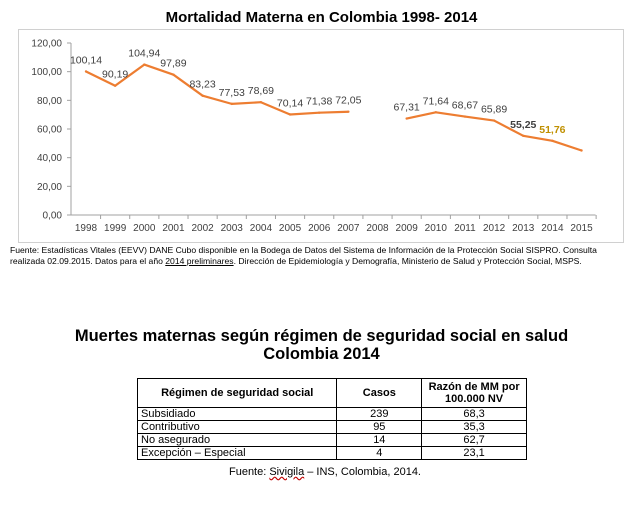 The image size is (643, 522). I want to click on cell-cases: 14, so click(379, 440).